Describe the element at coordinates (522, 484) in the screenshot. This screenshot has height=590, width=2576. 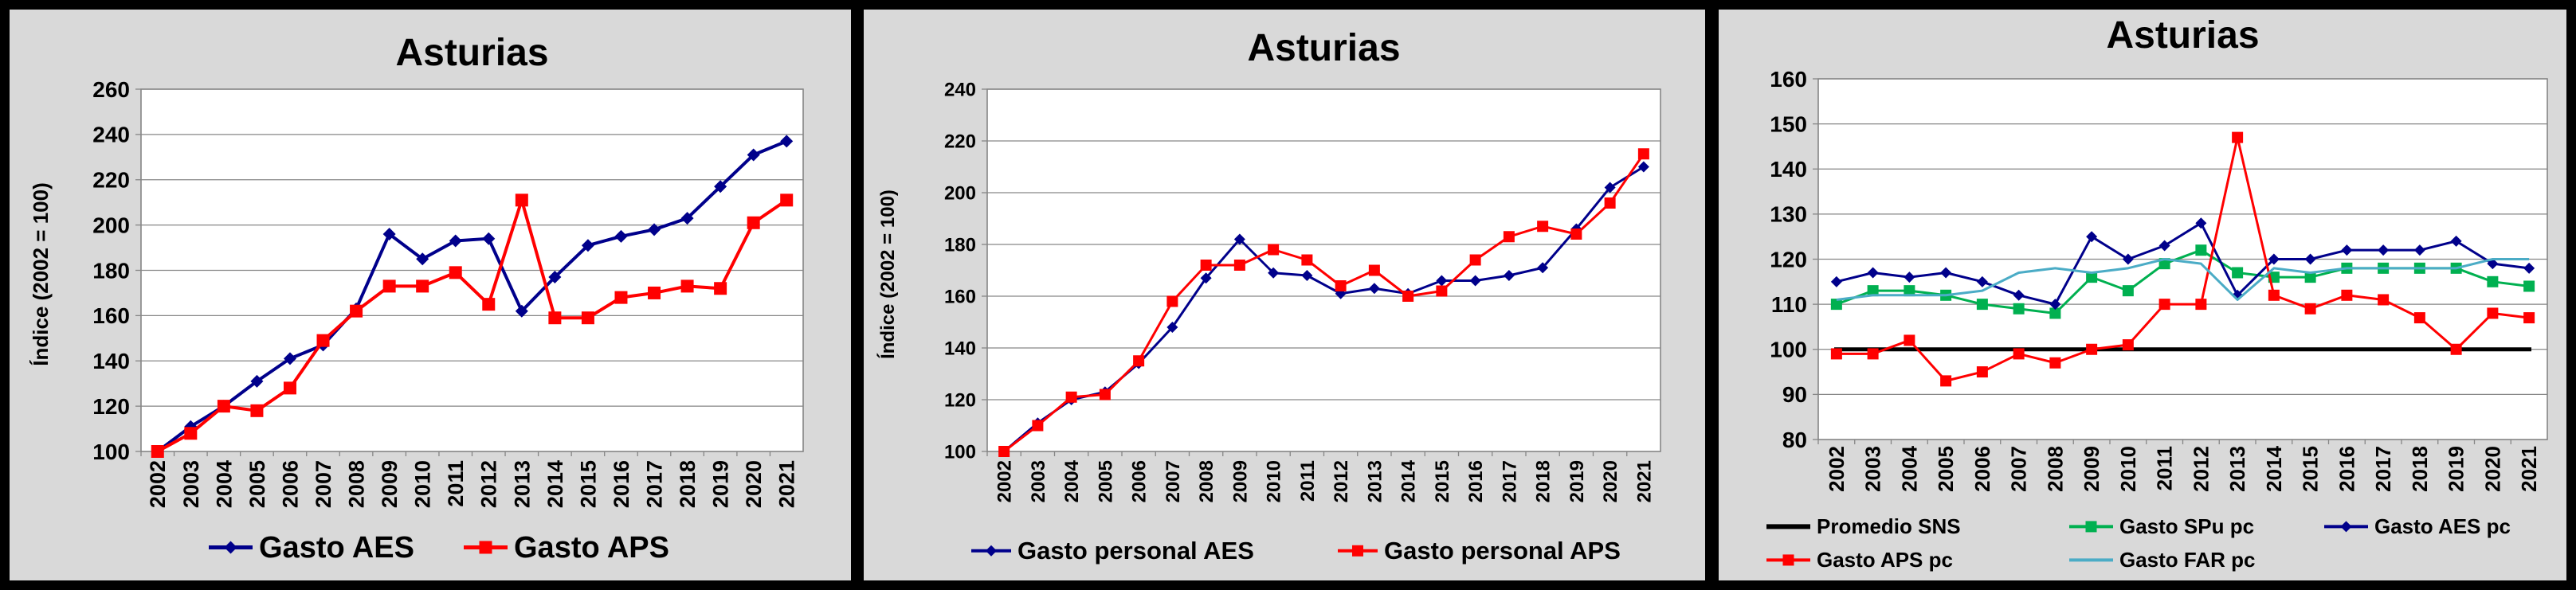
I see `x-tick-label: 2013` at that location.